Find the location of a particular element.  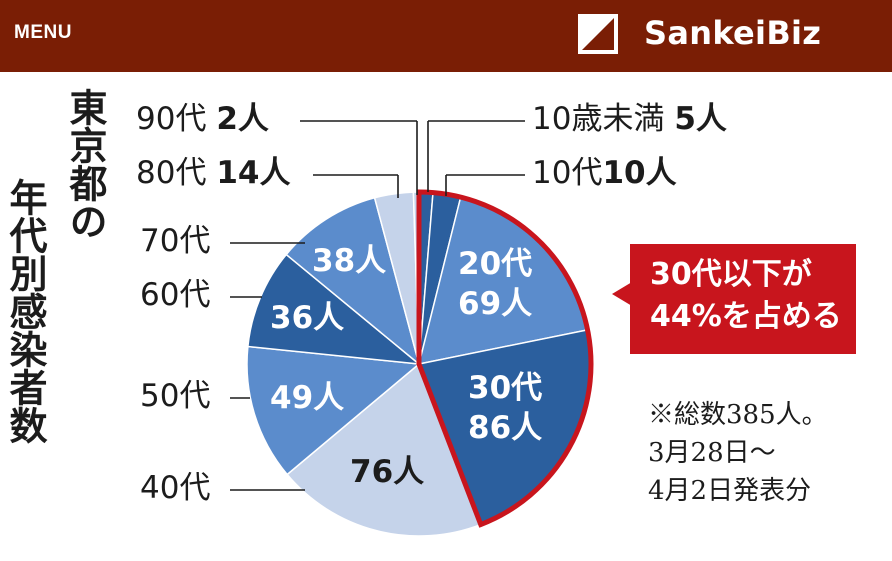

label-90s: 90代 2人 is located at coordinates (202, 119).